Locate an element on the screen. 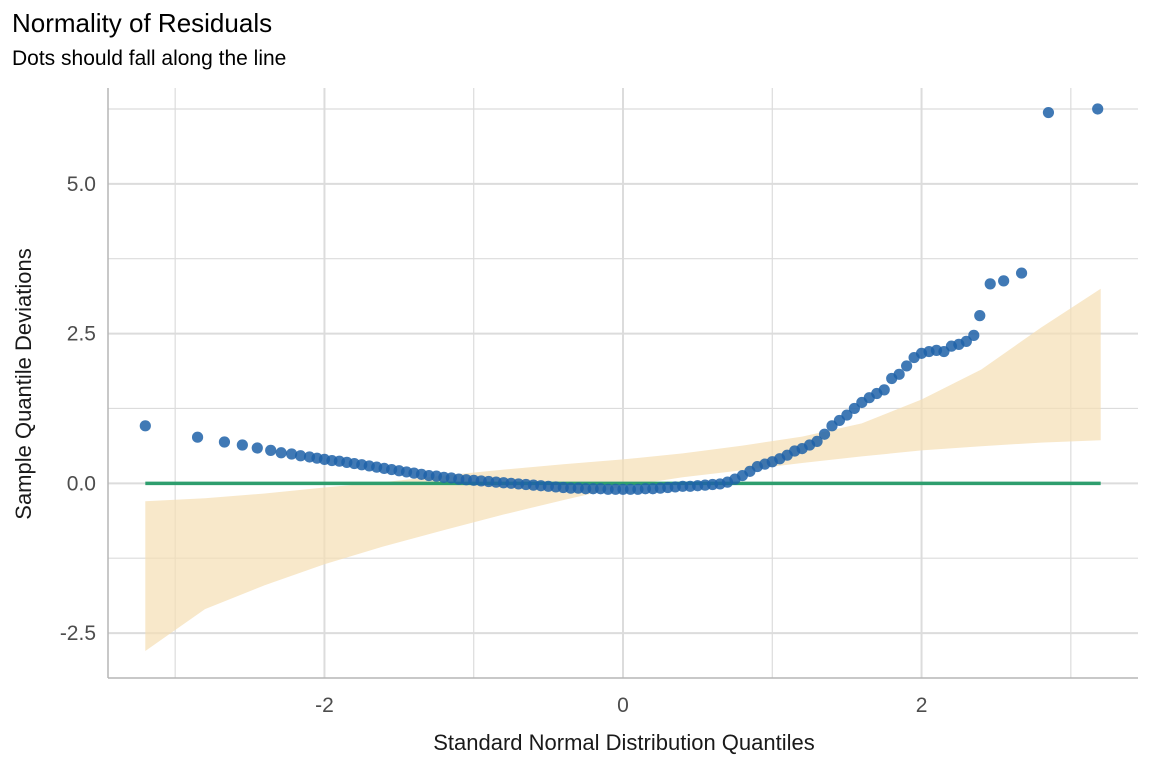 Image resolution: width=1152 pixels, height=768 pixels. y-tick-label: 0.0 is located at coordinates (81, 483).